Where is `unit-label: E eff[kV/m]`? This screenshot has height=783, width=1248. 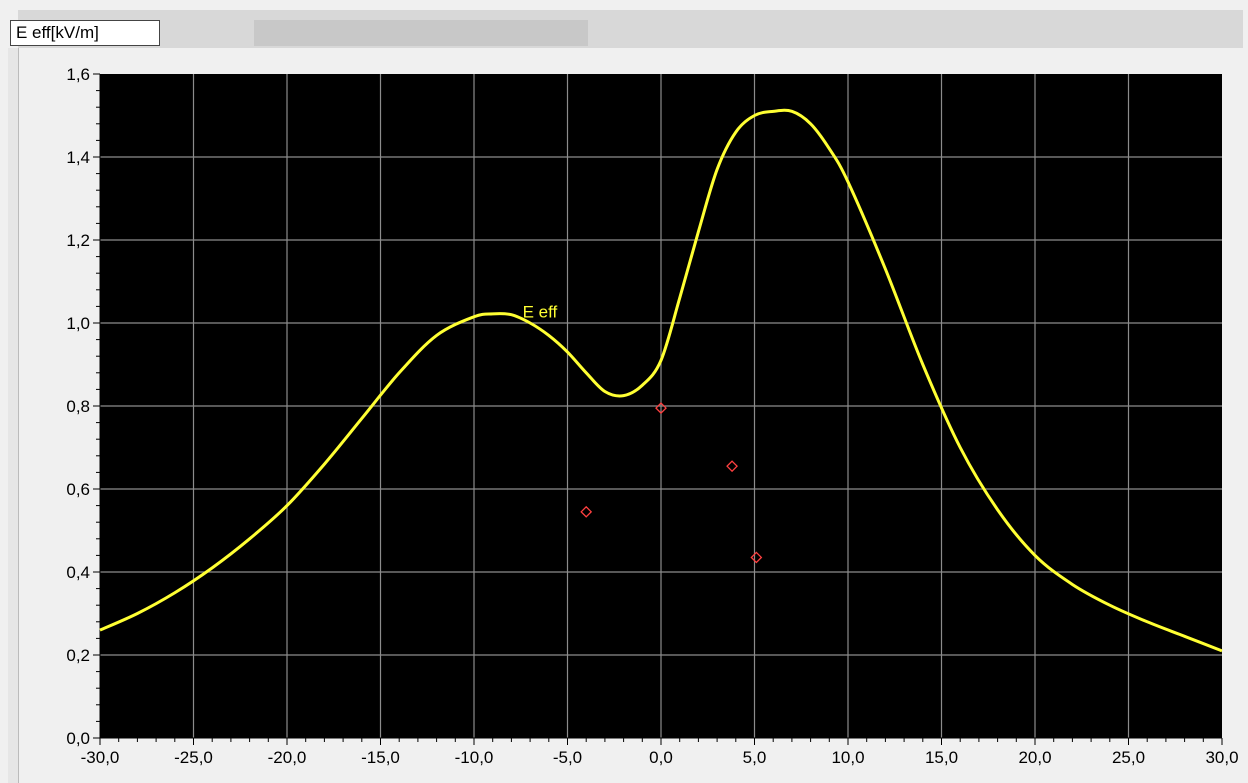
unit-label: E eff[kV/m] is located at coordinates (85, 33).